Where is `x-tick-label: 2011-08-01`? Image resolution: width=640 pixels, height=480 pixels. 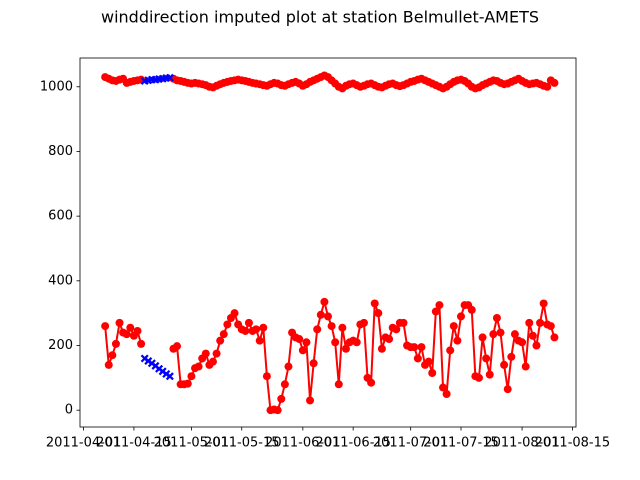
x-tick-label: 2011-08-01 is located at coordinates (522, 443).